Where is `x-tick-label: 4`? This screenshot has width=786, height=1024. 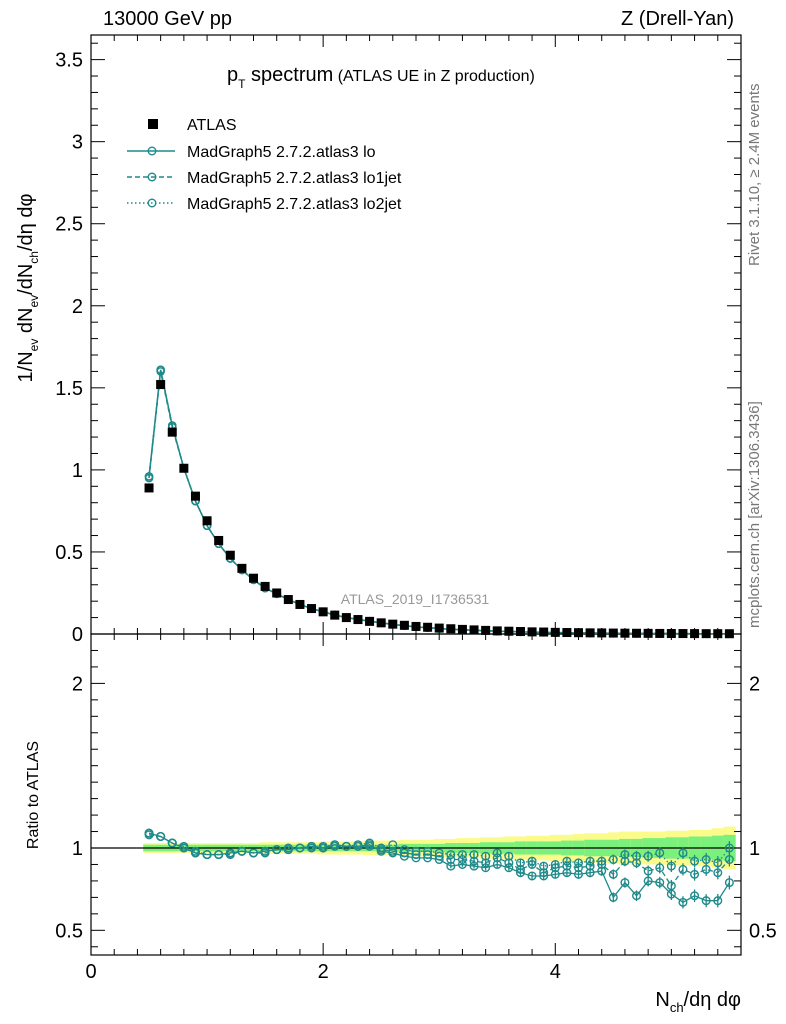
x-tick-label: 4 is located at coordinates (555, 972).